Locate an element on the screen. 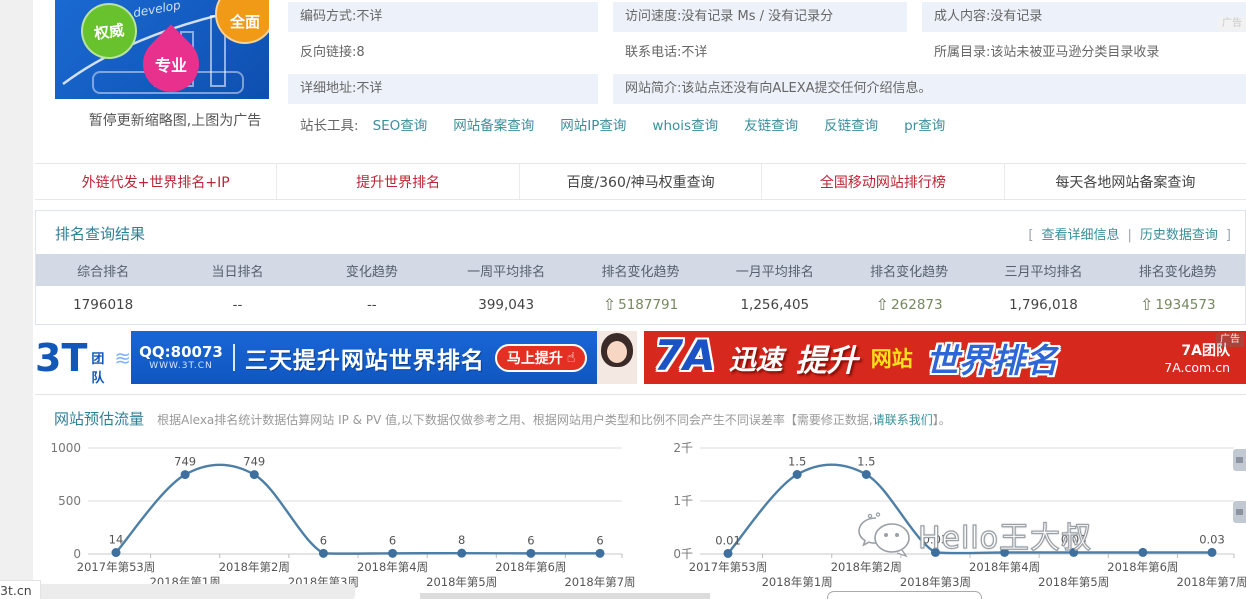  x-axis-label: 2018年第6周 is located at coordinates (530, 567).